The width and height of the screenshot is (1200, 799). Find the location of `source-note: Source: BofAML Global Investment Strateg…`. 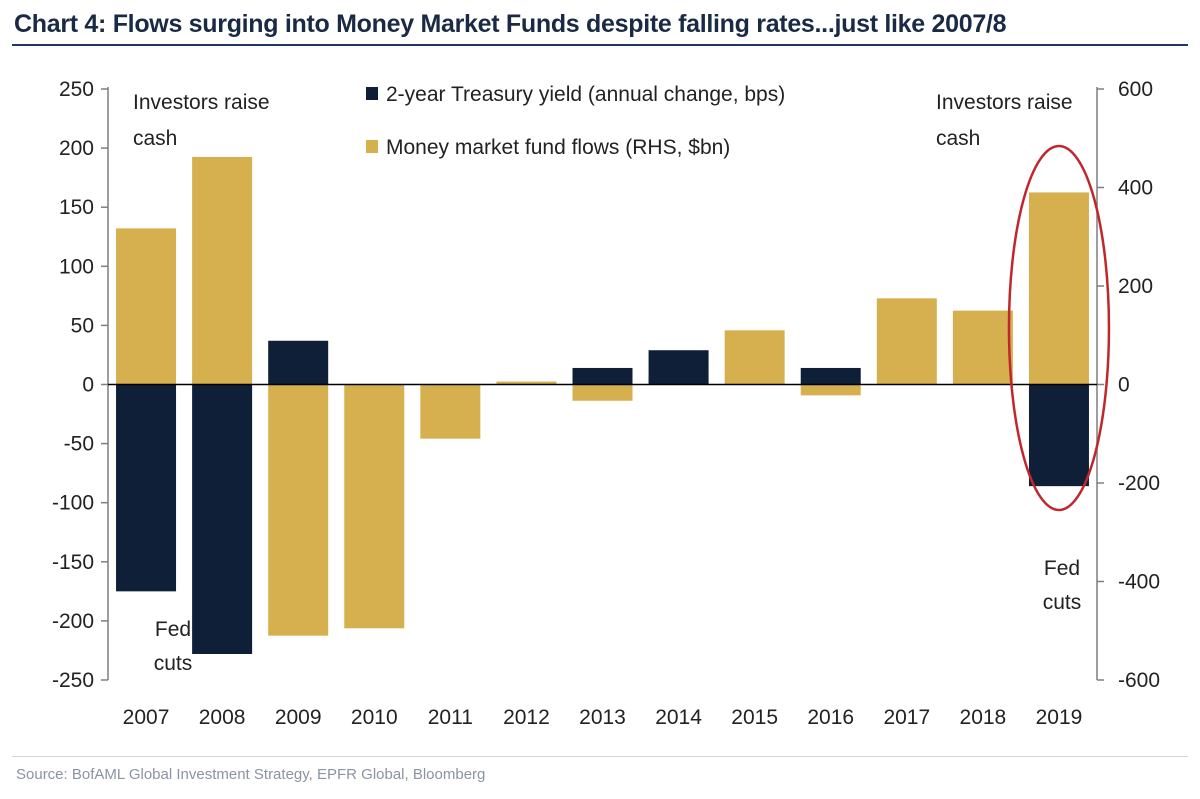

source-note: Source: BofAML Global Investment Strateg… is located at coordinates (251, 774).